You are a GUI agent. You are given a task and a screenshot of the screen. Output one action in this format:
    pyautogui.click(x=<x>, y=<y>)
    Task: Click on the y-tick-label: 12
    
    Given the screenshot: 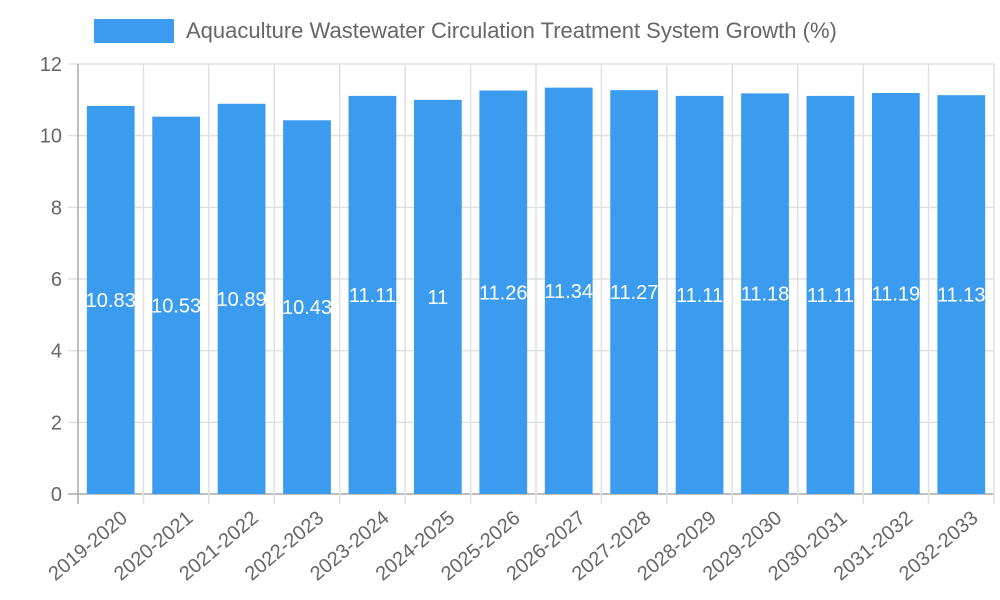 What is the action you would take?
    pyautogui.click(x=51, y=65)
    